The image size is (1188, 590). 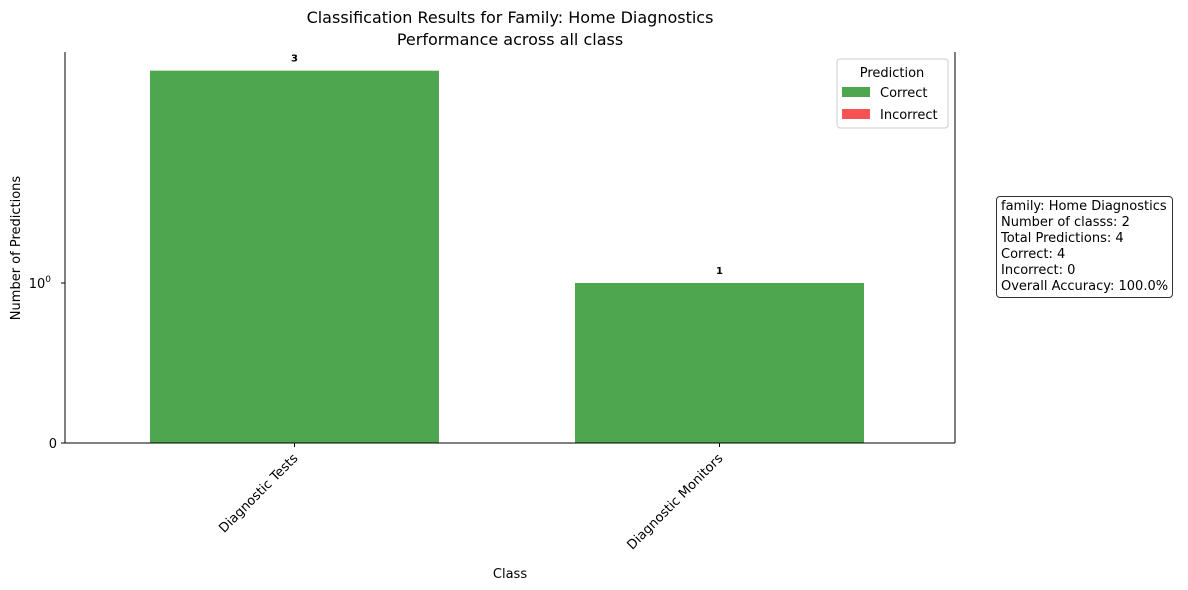 What do you see at coordinates (40, 283) in the screenshot?
I see `y-tick-label-1: 100` at bounding box center [40, 283].